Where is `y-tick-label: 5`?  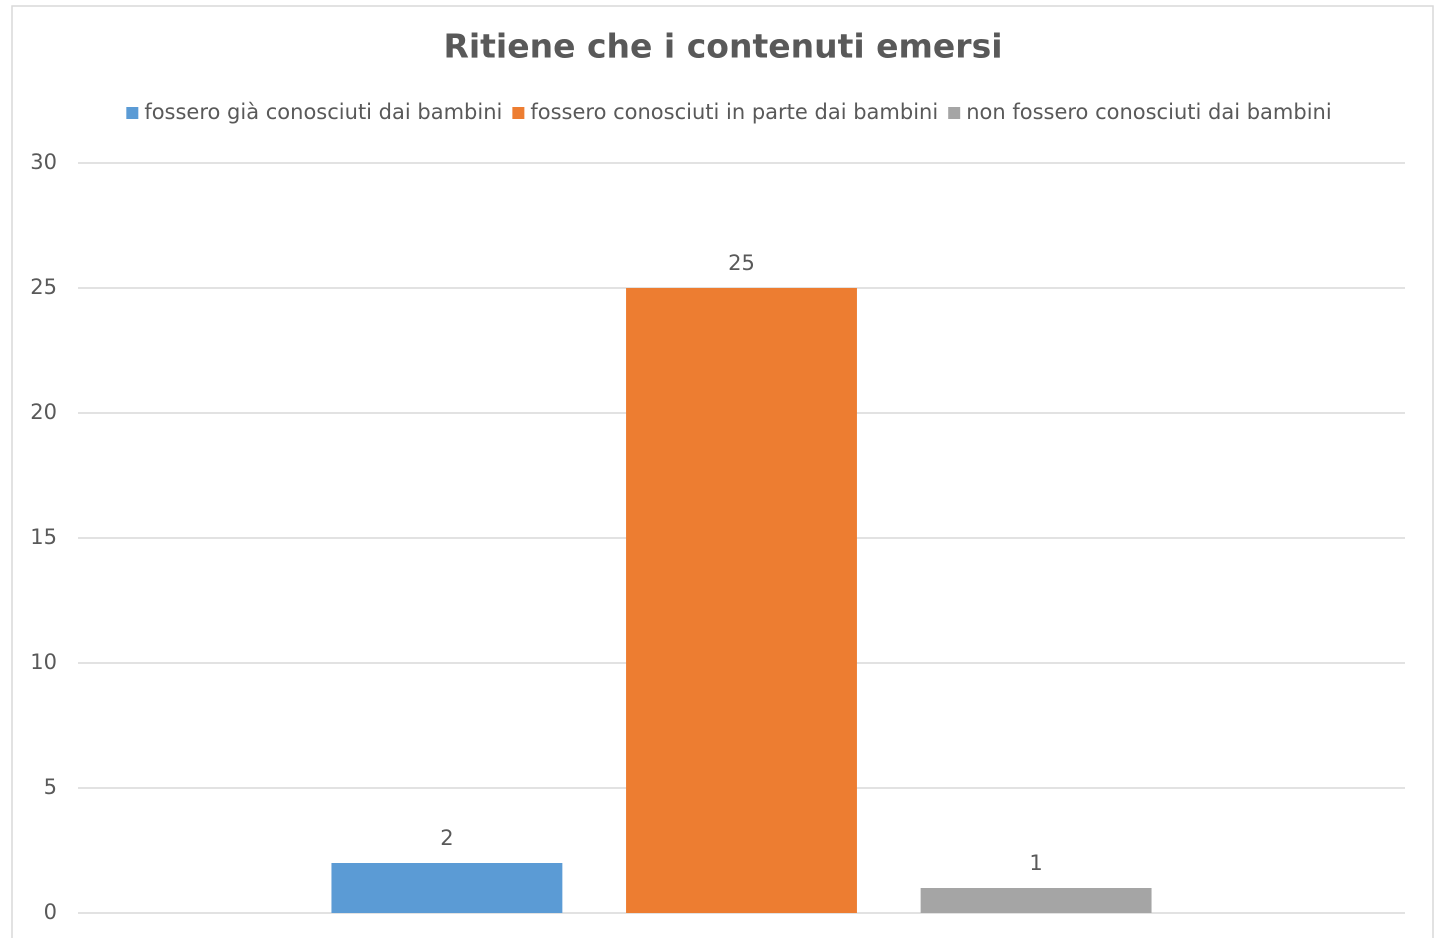
y-tick-label: 5 is located at coordinates (50, 787).